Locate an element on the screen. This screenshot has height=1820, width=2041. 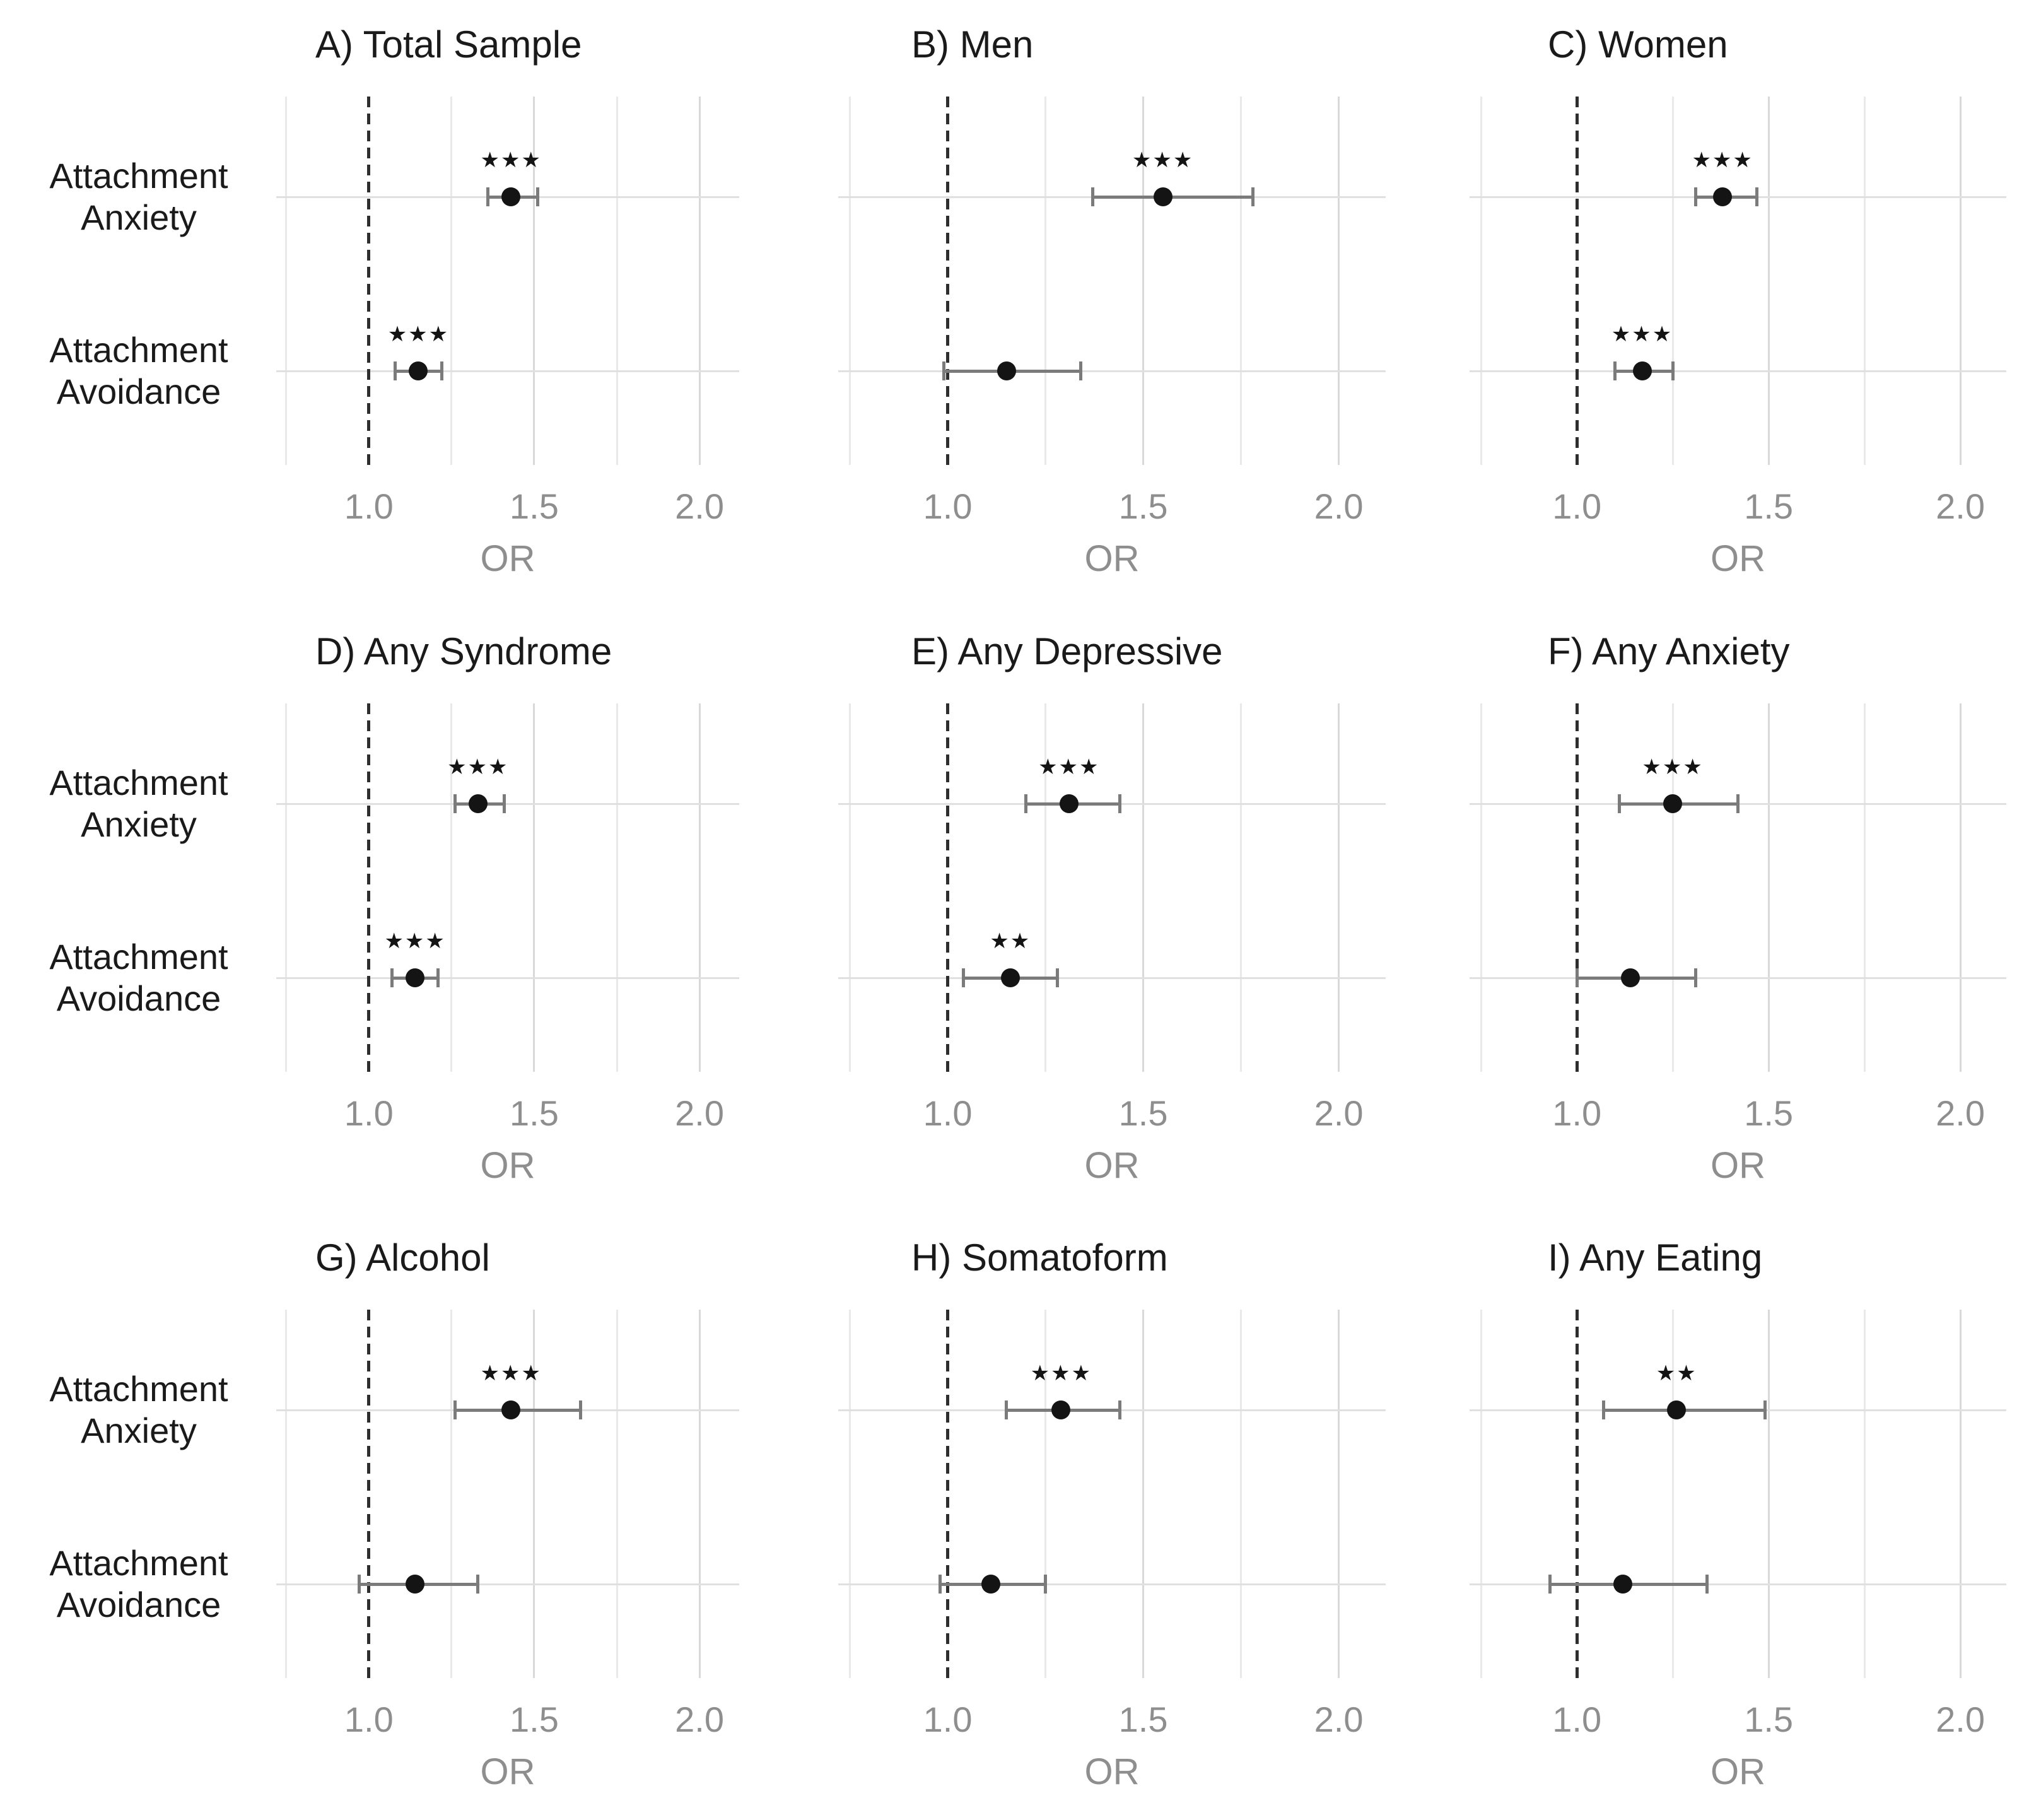
panel-title: E) Any Depressive is located at coordinates (1067, 651).